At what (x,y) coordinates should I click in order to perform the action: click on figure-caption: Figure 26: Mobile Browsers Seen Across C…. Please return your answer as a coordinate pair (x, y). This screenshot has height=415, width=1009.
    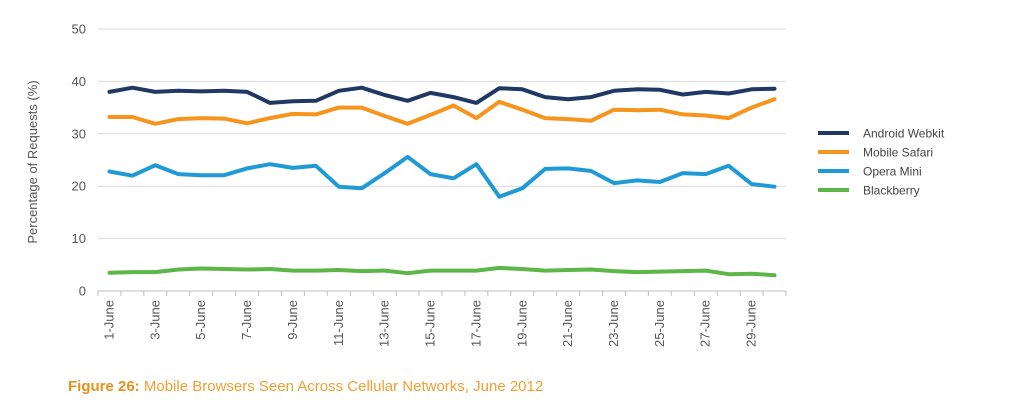
    Looking at the image, I should click on (305, 386).